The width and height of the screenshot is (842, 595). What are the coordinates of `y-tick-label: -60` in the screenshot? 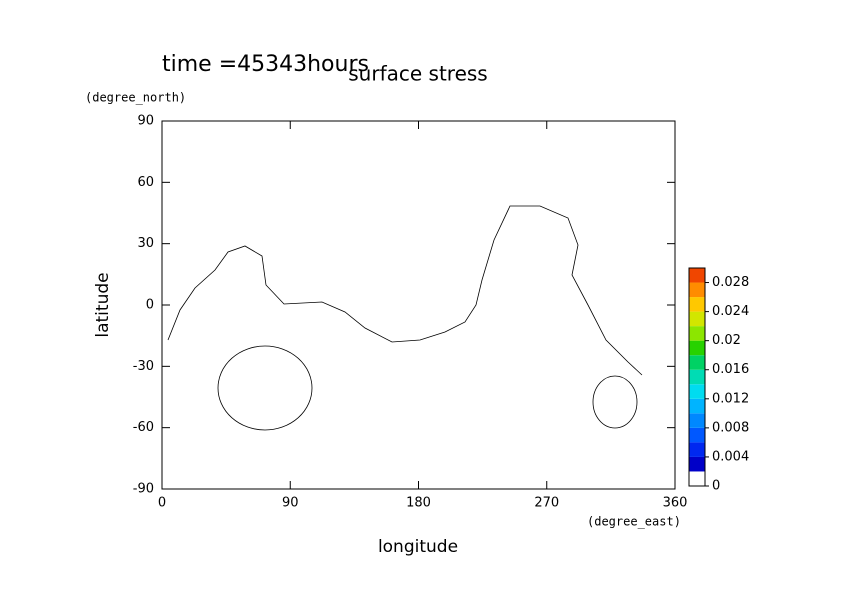 It's located at (143, 427).